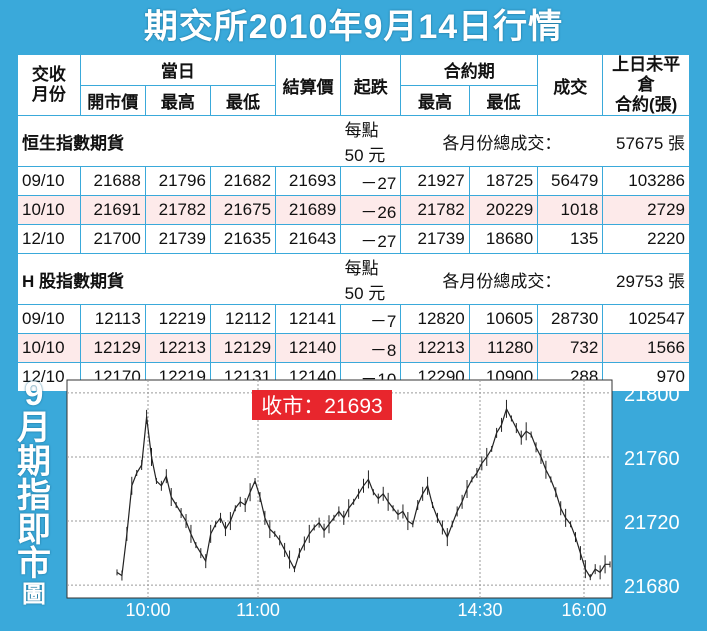 This screenshot has width=707, height=631. I want to click on cell-settle: 21693, so click(308, 181).